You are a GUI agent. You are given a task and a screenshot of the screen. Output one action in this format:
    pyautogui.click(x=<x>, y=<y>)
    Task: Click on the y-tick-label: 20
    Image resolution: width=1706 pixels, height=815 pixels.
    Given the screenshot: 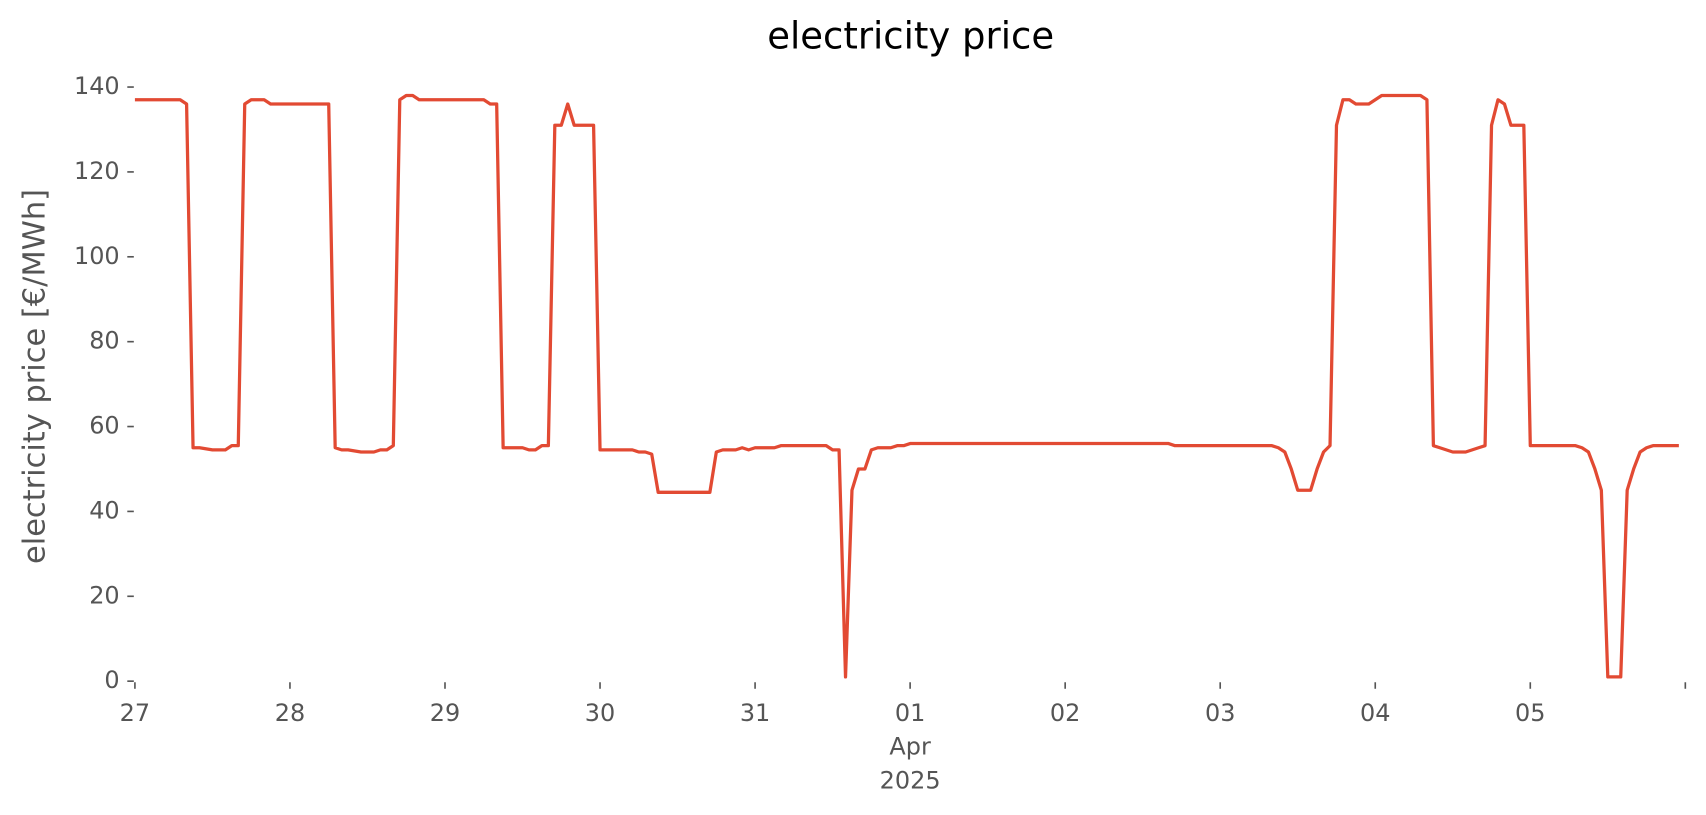 What is the action you would take?
    pyautogui.click(x=104, y=595)
    